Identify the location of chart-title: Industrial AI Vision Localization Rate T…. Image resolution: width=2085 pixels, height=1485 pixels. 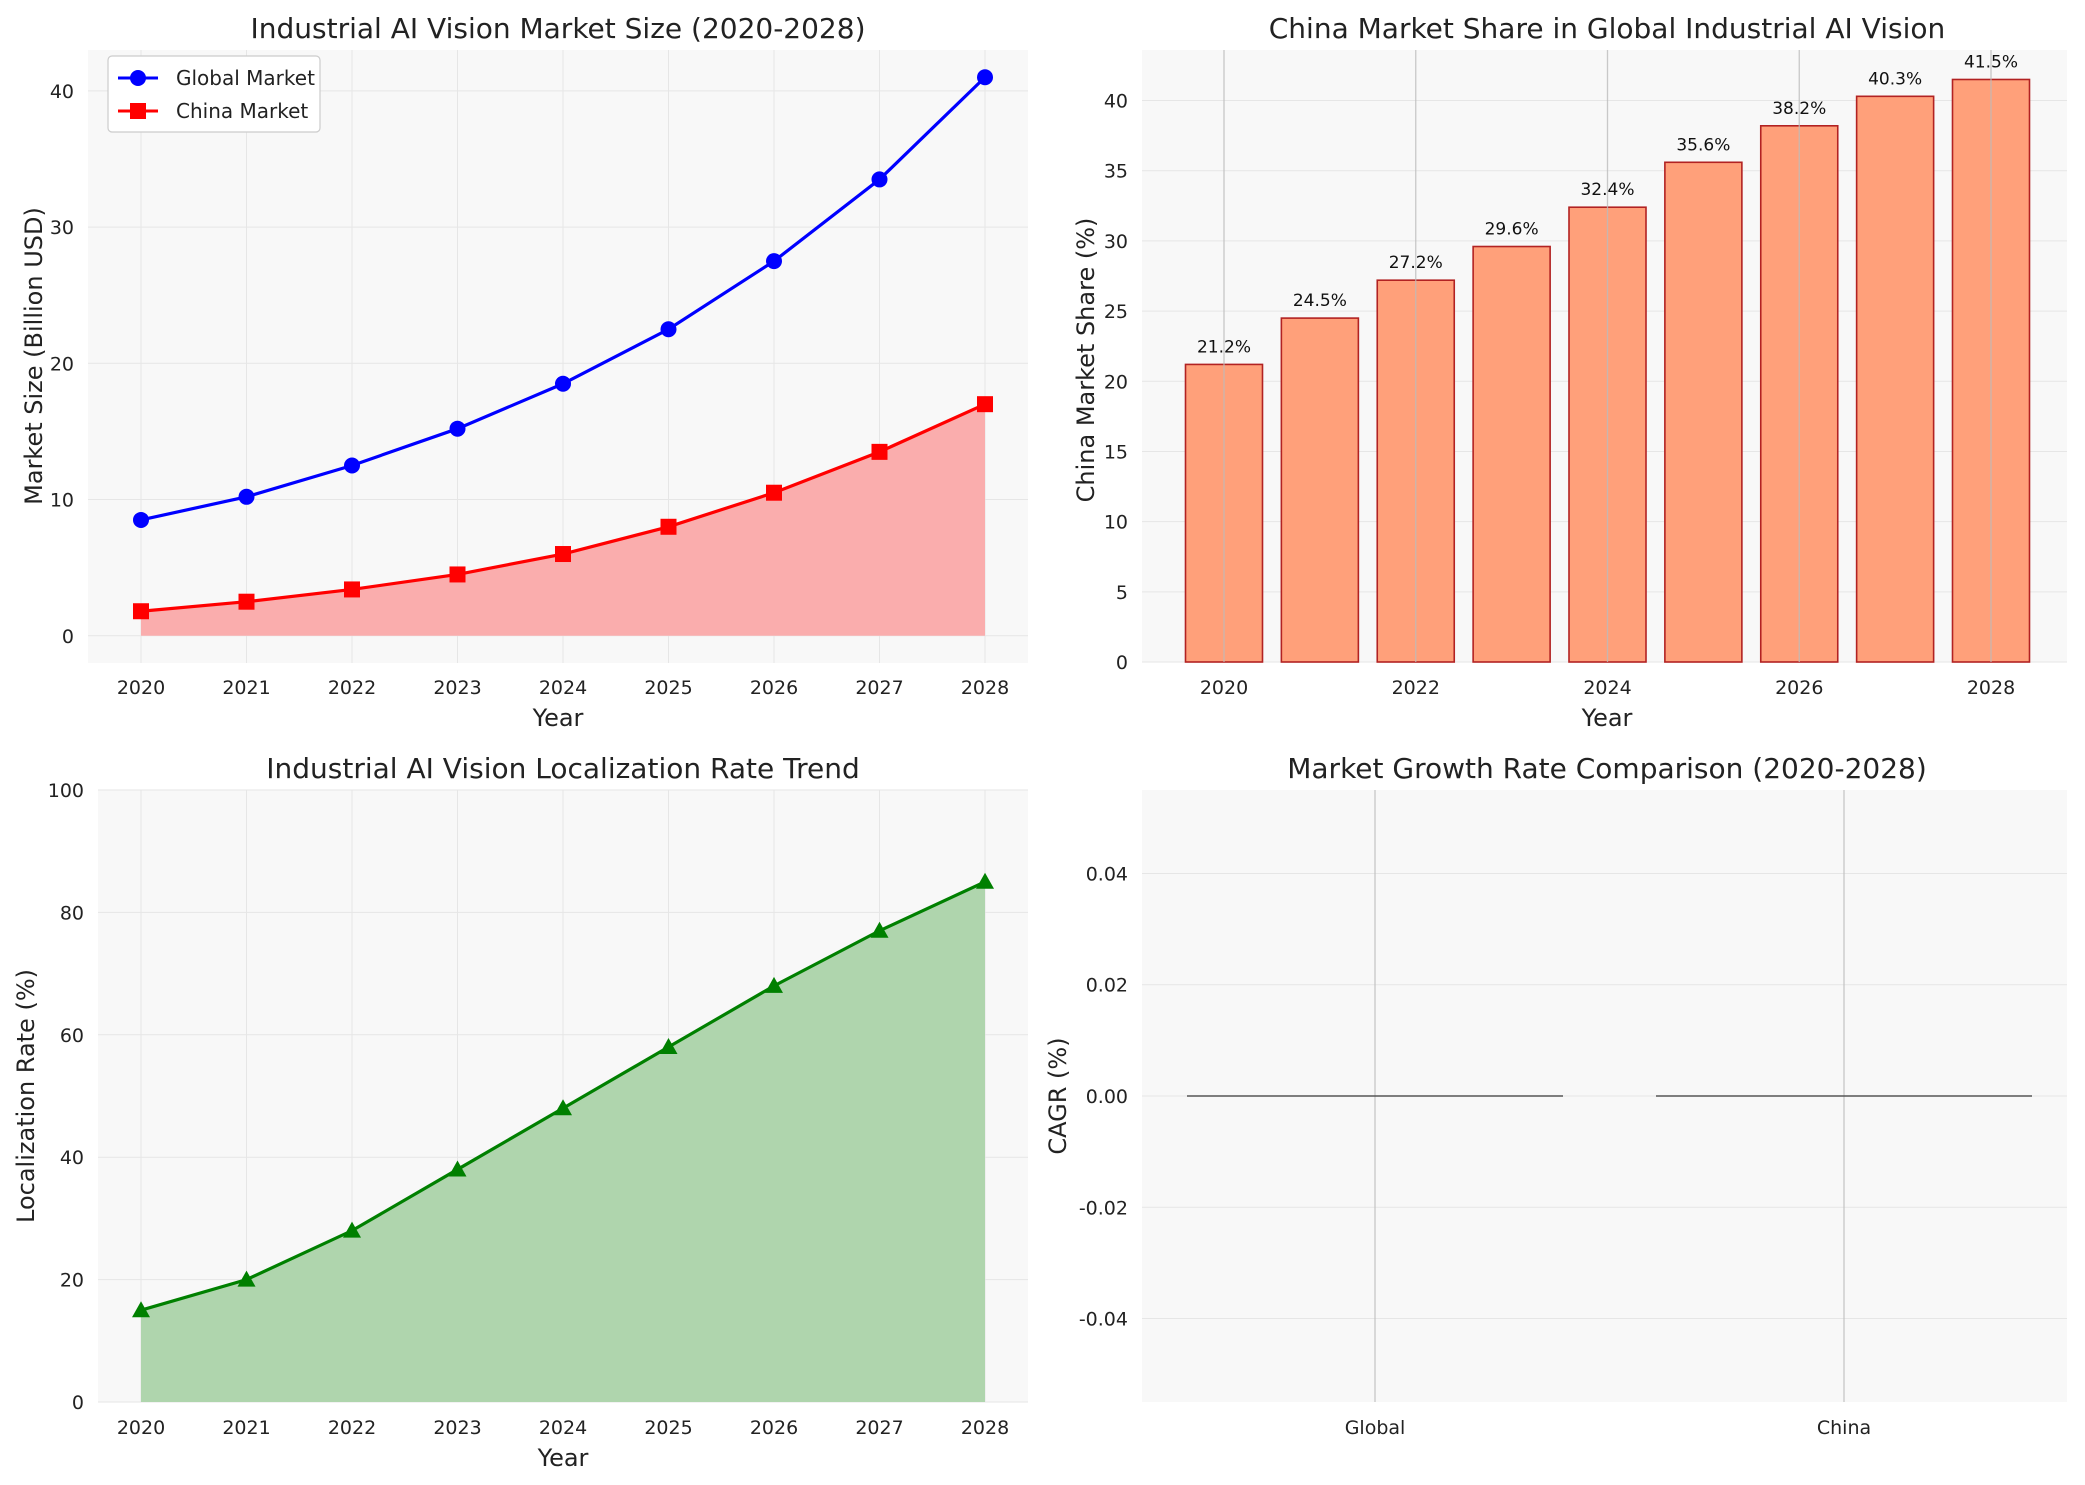
(562, 768).